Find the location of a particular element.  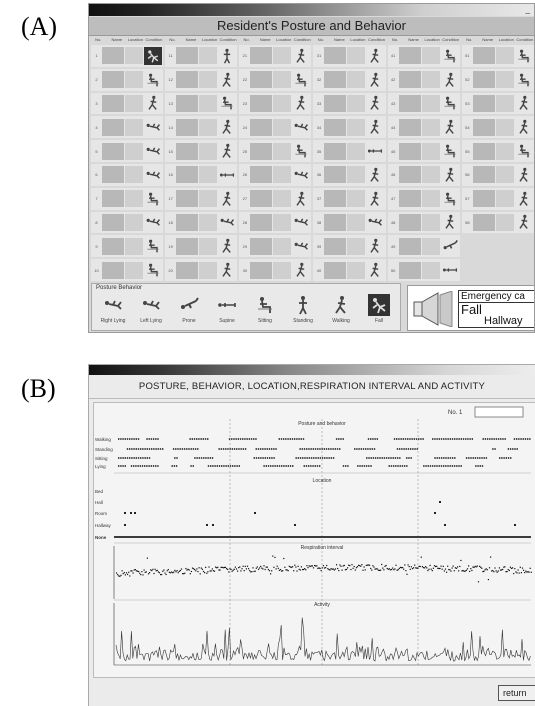

resident-cell: 11 is located at coordinates (201, 56).